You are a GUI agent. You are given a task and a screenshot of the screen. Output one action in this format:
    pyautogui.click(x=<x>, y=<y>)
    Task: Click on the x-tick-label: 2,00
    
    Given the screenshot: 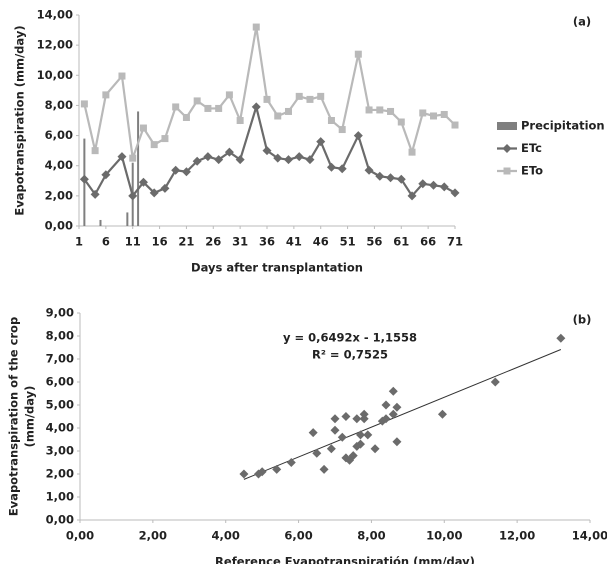 What is the action you would take?
    pyautogui.click(x=153, y=536)
    